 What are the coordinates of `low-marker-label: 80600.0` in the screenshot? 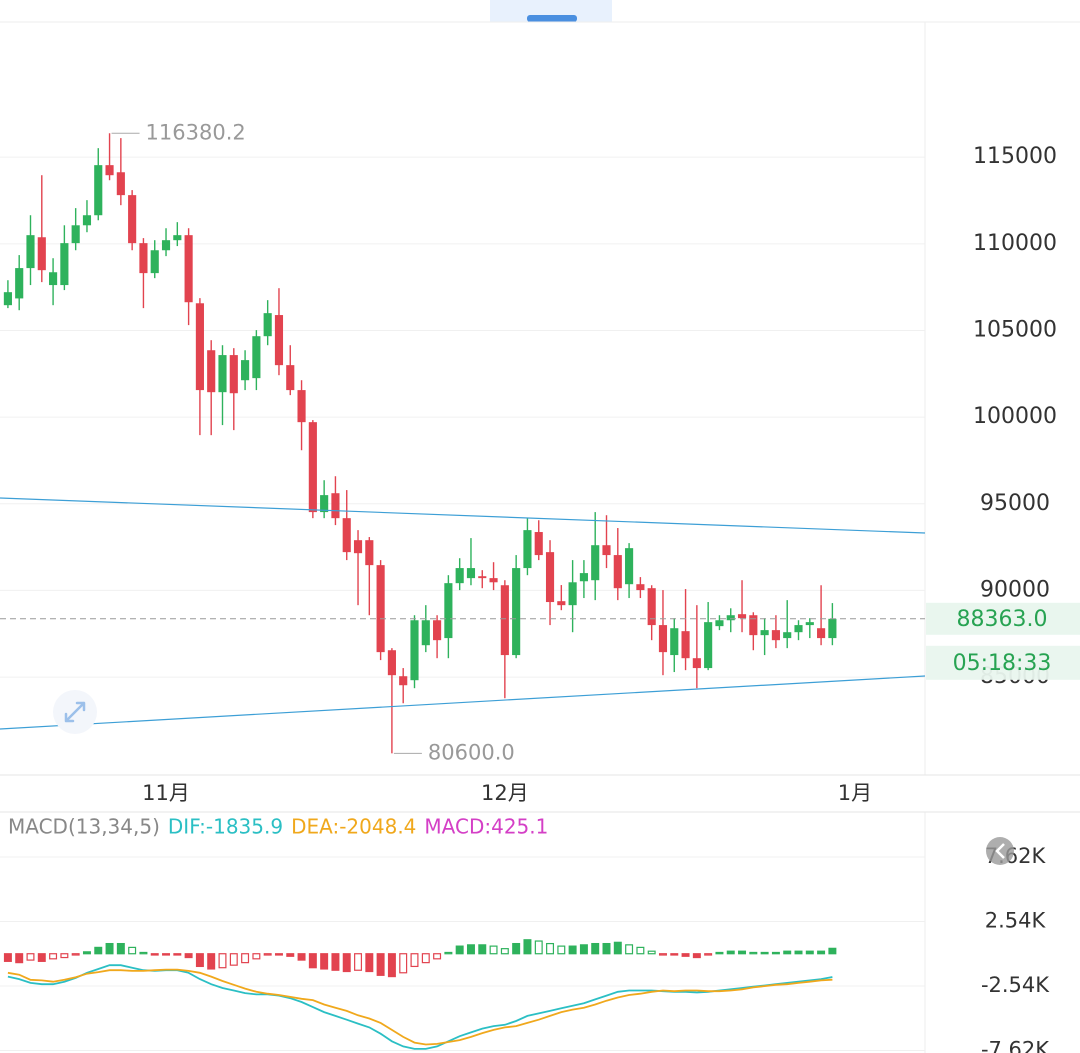 It's located at (471, 752).